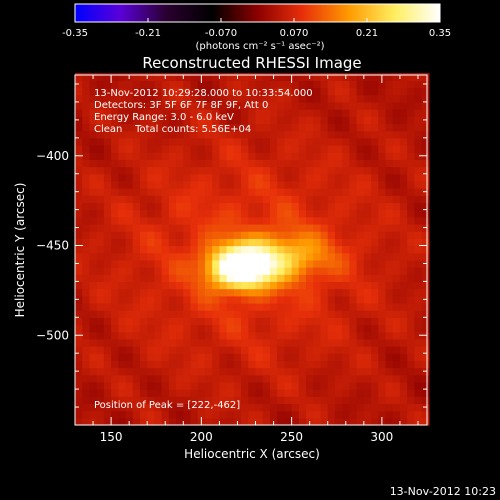  Describe the element at coordinates (52, 335) in the screenshot. I see `y-tick-label: −500` at that location.